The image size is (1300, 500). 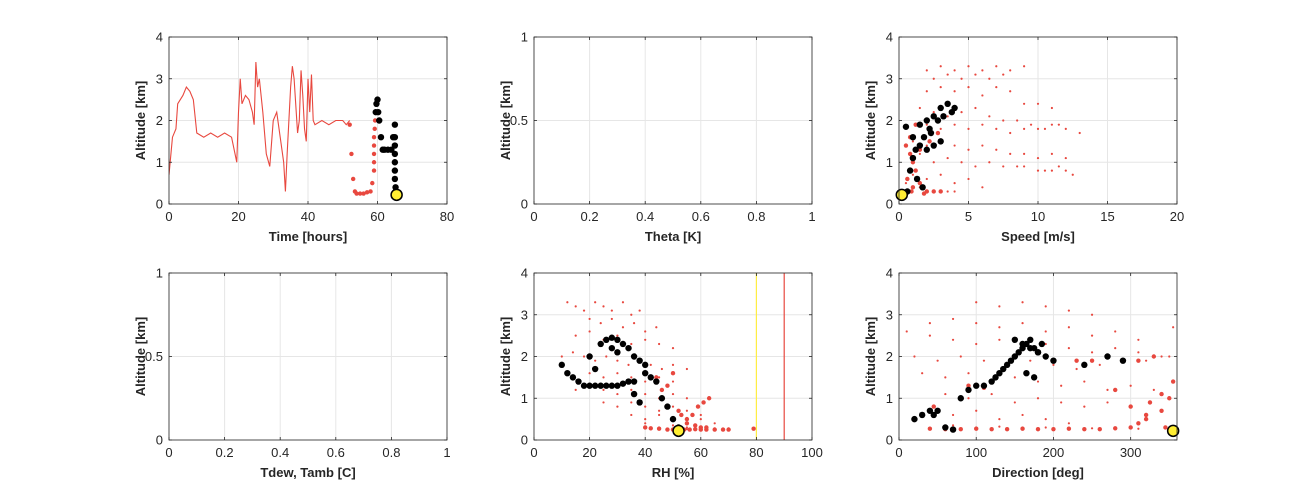 What do you see at coordinates (756, 216) in the screenshot?
I see `x-tick-label: 0.8` at bounding box center [756, 216].